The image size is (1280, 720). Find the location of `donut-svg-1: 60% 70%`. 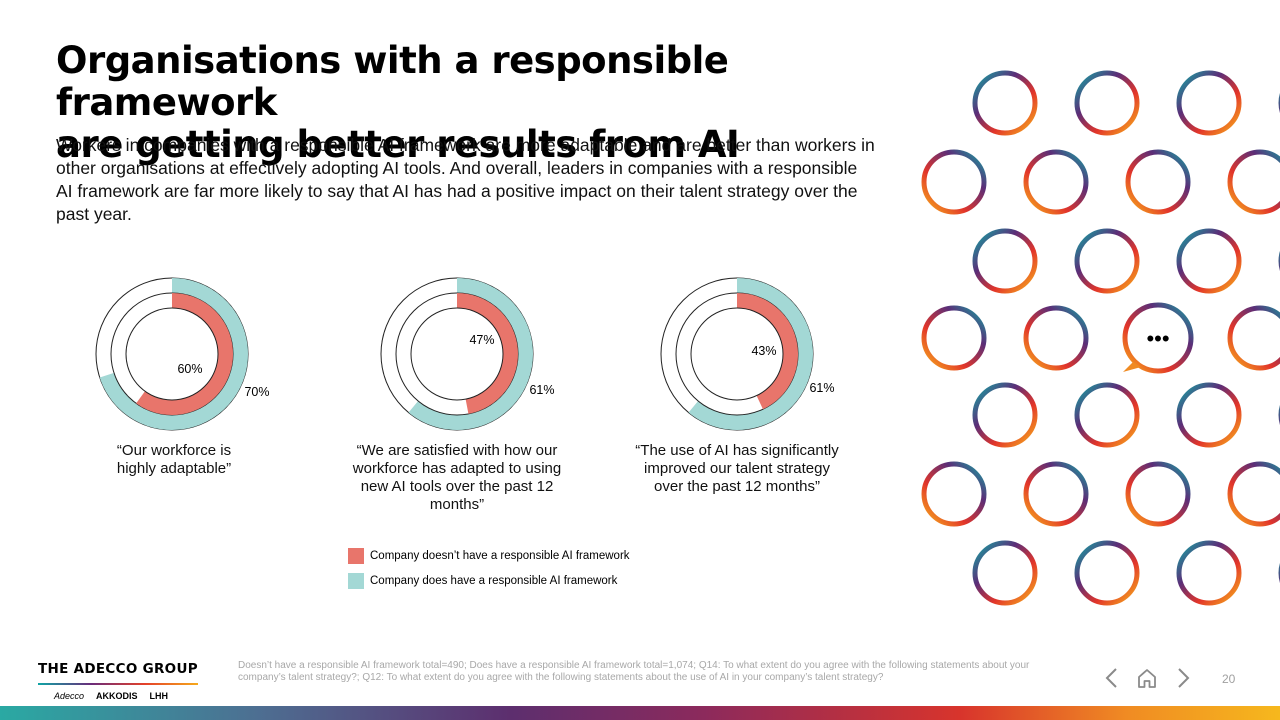

donut-svg-1: 60% 70% is located at coordinates (182, 354).